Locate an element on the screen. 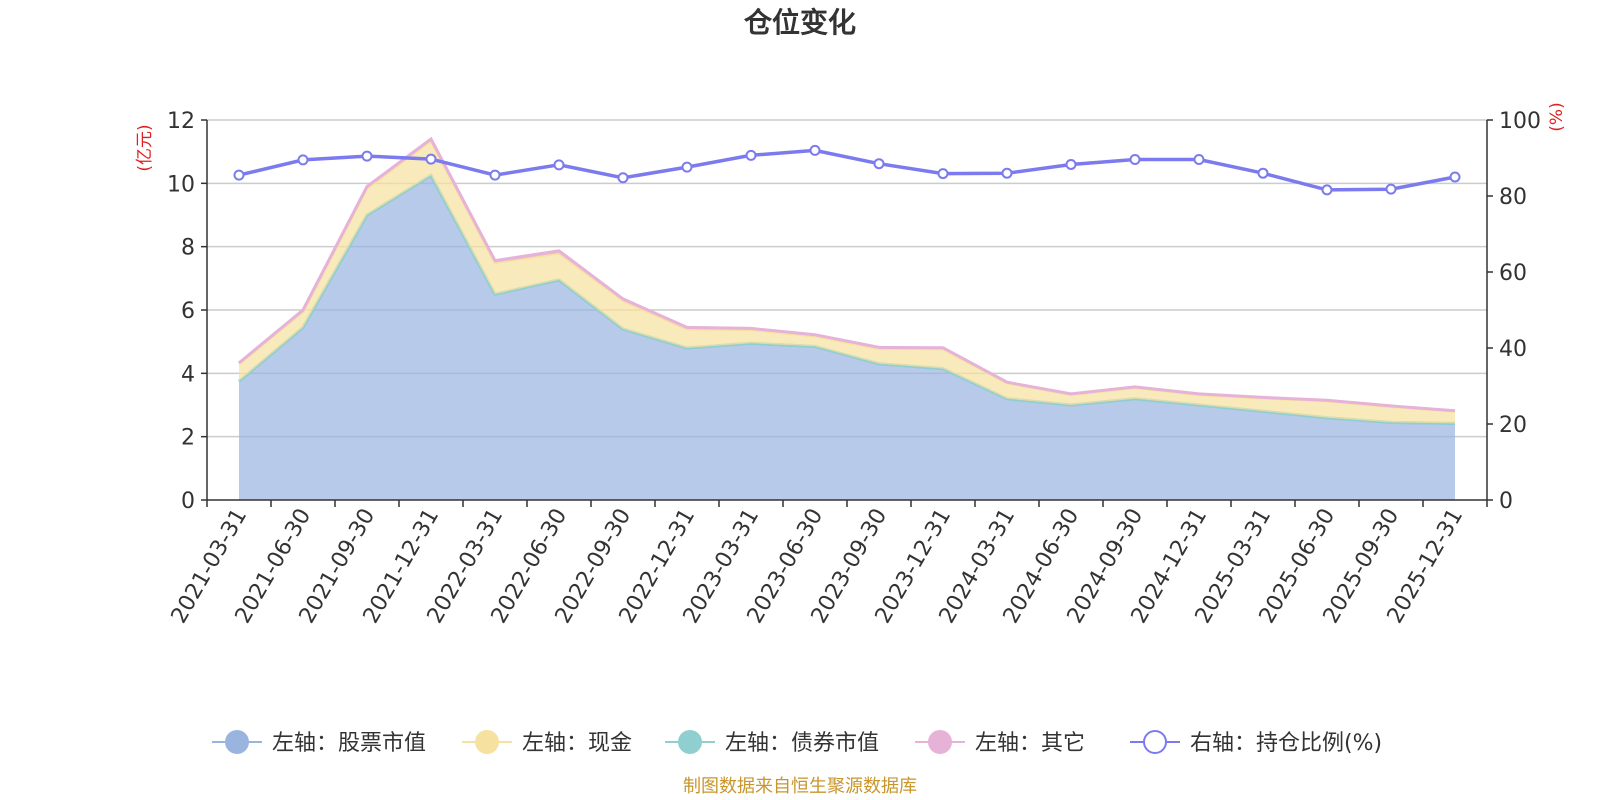 Image resolution: width=1600 pixels, height=800 pixels. left-tick-label: 6 is located at coordinates (188, 311).